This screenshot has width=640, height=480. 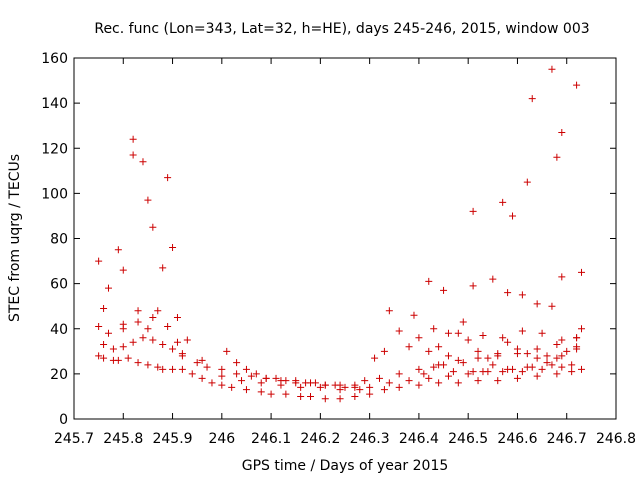 What do you see at coordinates (54, 149) in the screenshot?
I see `y-tick-label: 120` at bounding box center [54, 149].